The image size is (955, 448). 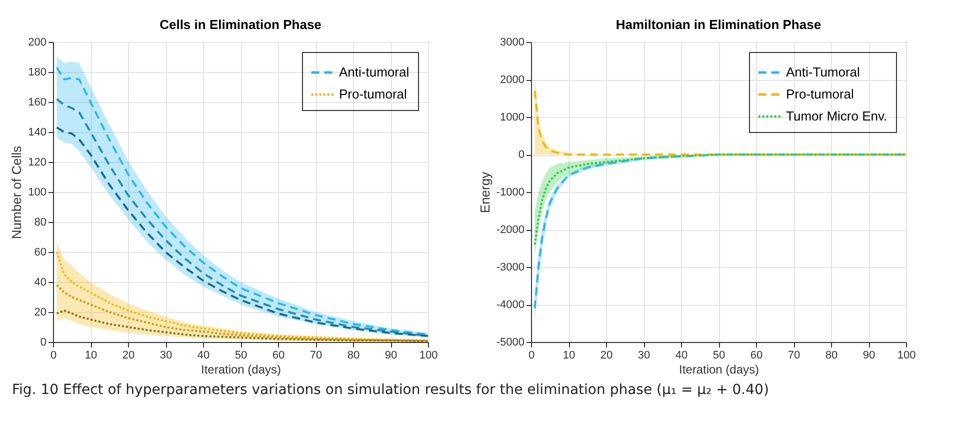 What do you see at coordinates (510, 192) in the screenshot?
I see `y-tick-label: -1000` at bounding box center [510, 192].